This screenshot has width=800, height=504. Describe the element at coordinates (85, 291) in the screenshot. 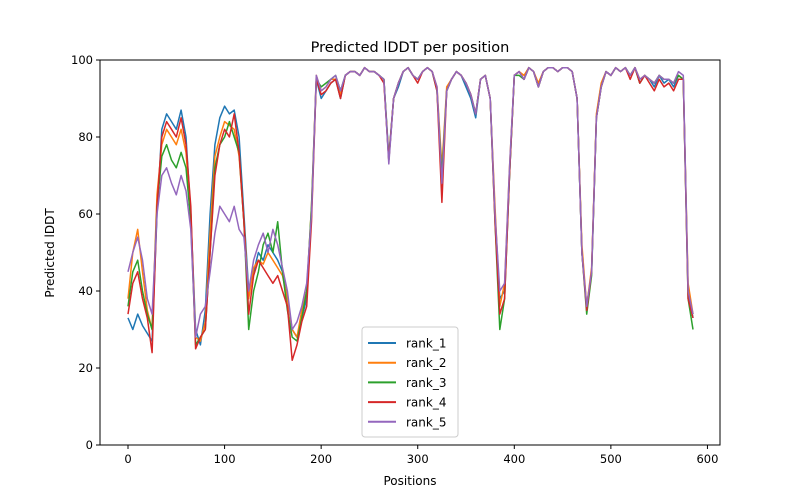

I see `y-tick-label: 40` at that location.